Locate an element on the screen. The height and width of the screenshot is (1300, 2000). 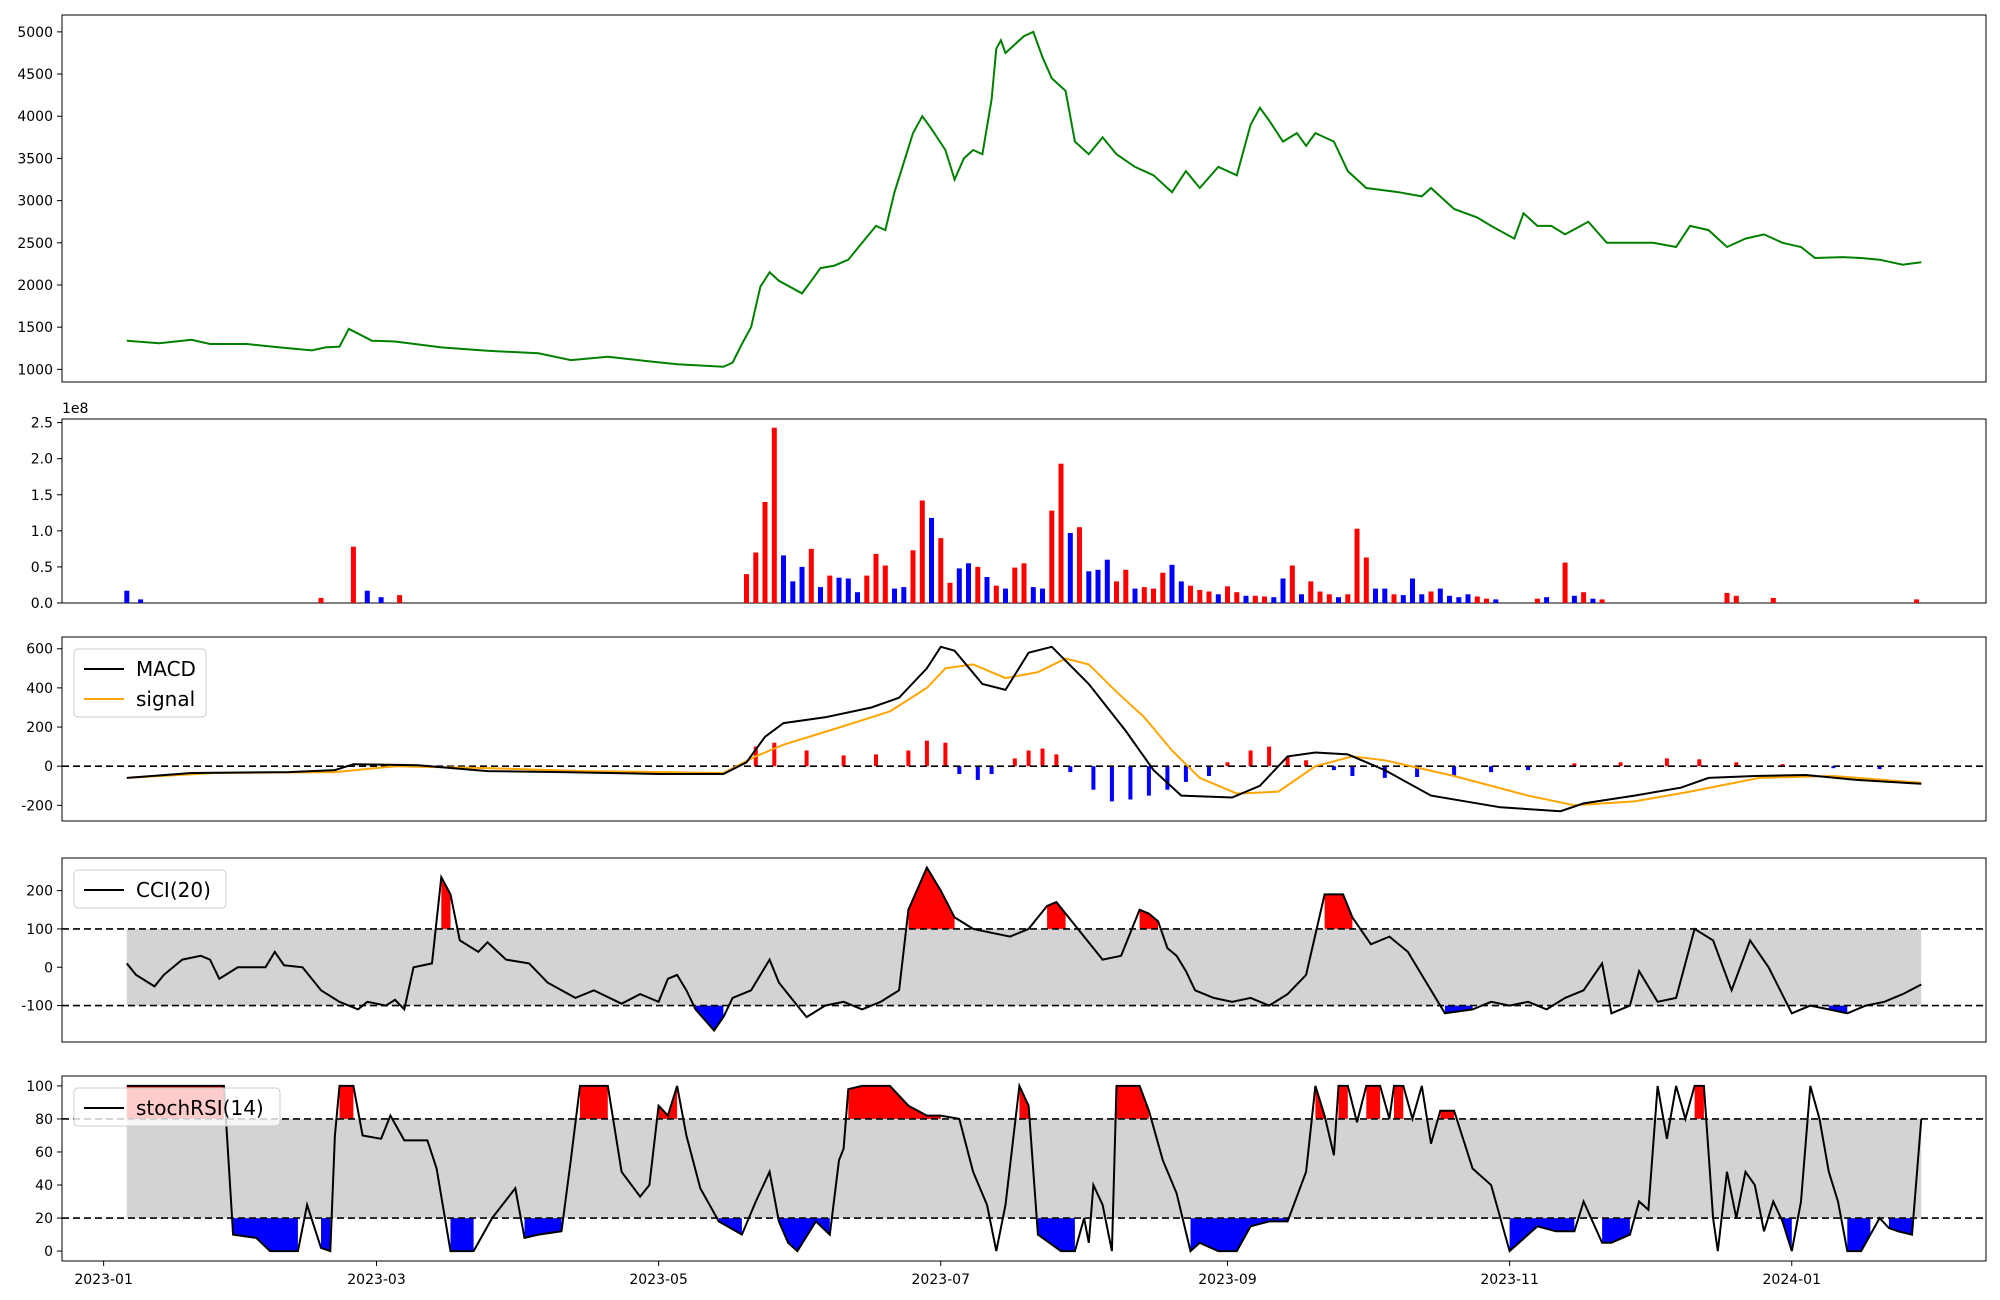
signal-line is located at coordinates (1024, 732).